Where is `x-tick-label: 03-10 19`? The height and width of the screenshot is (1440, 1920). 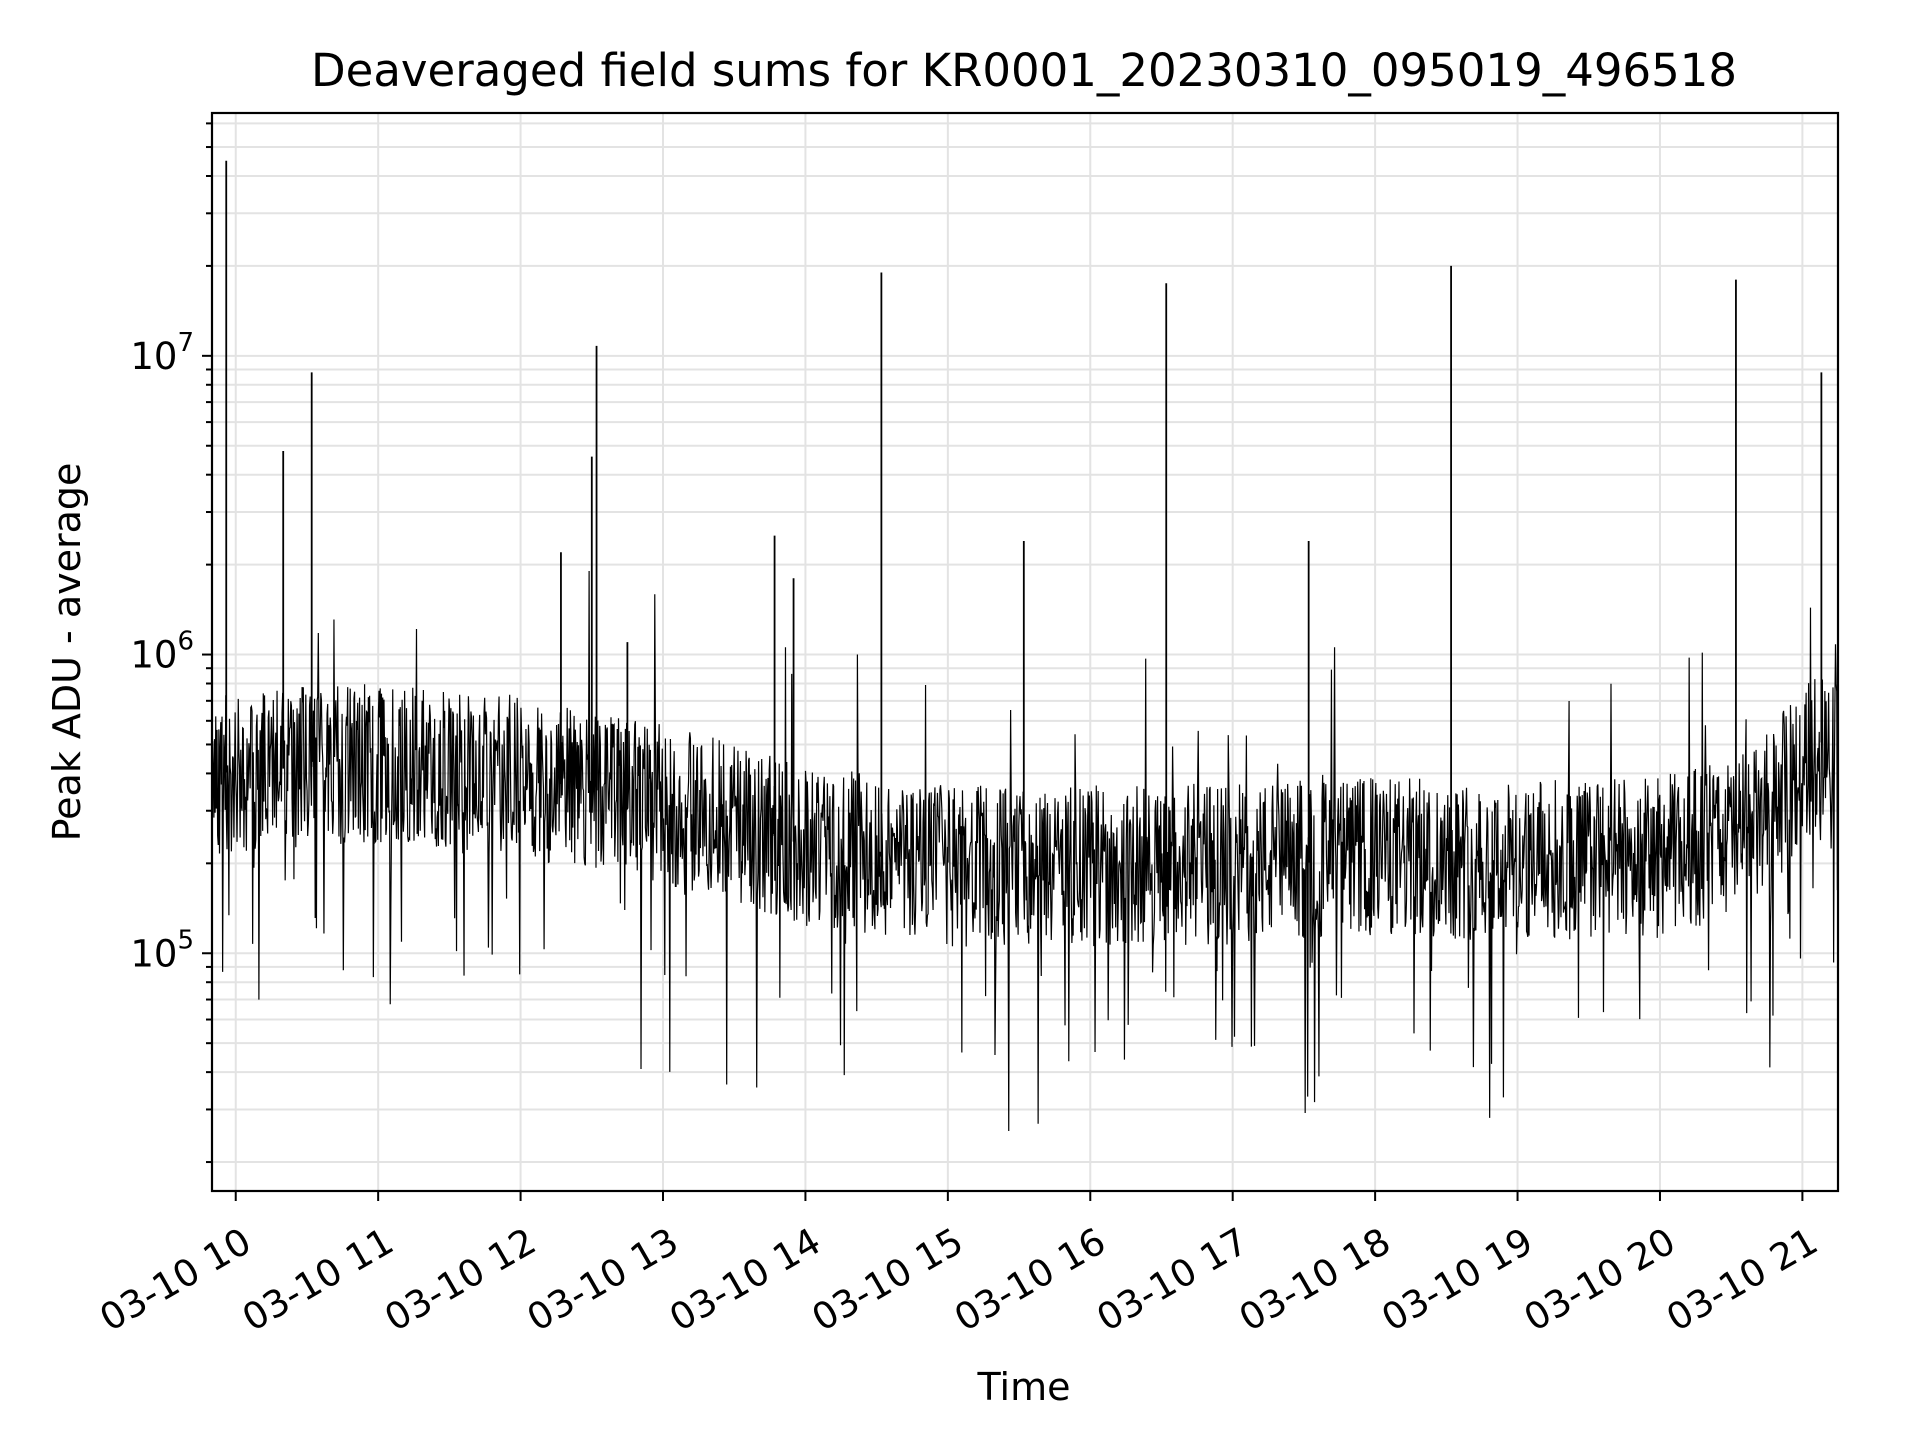 x-tick-label: 03-10 19 is located at coordinates (1457, 1280).